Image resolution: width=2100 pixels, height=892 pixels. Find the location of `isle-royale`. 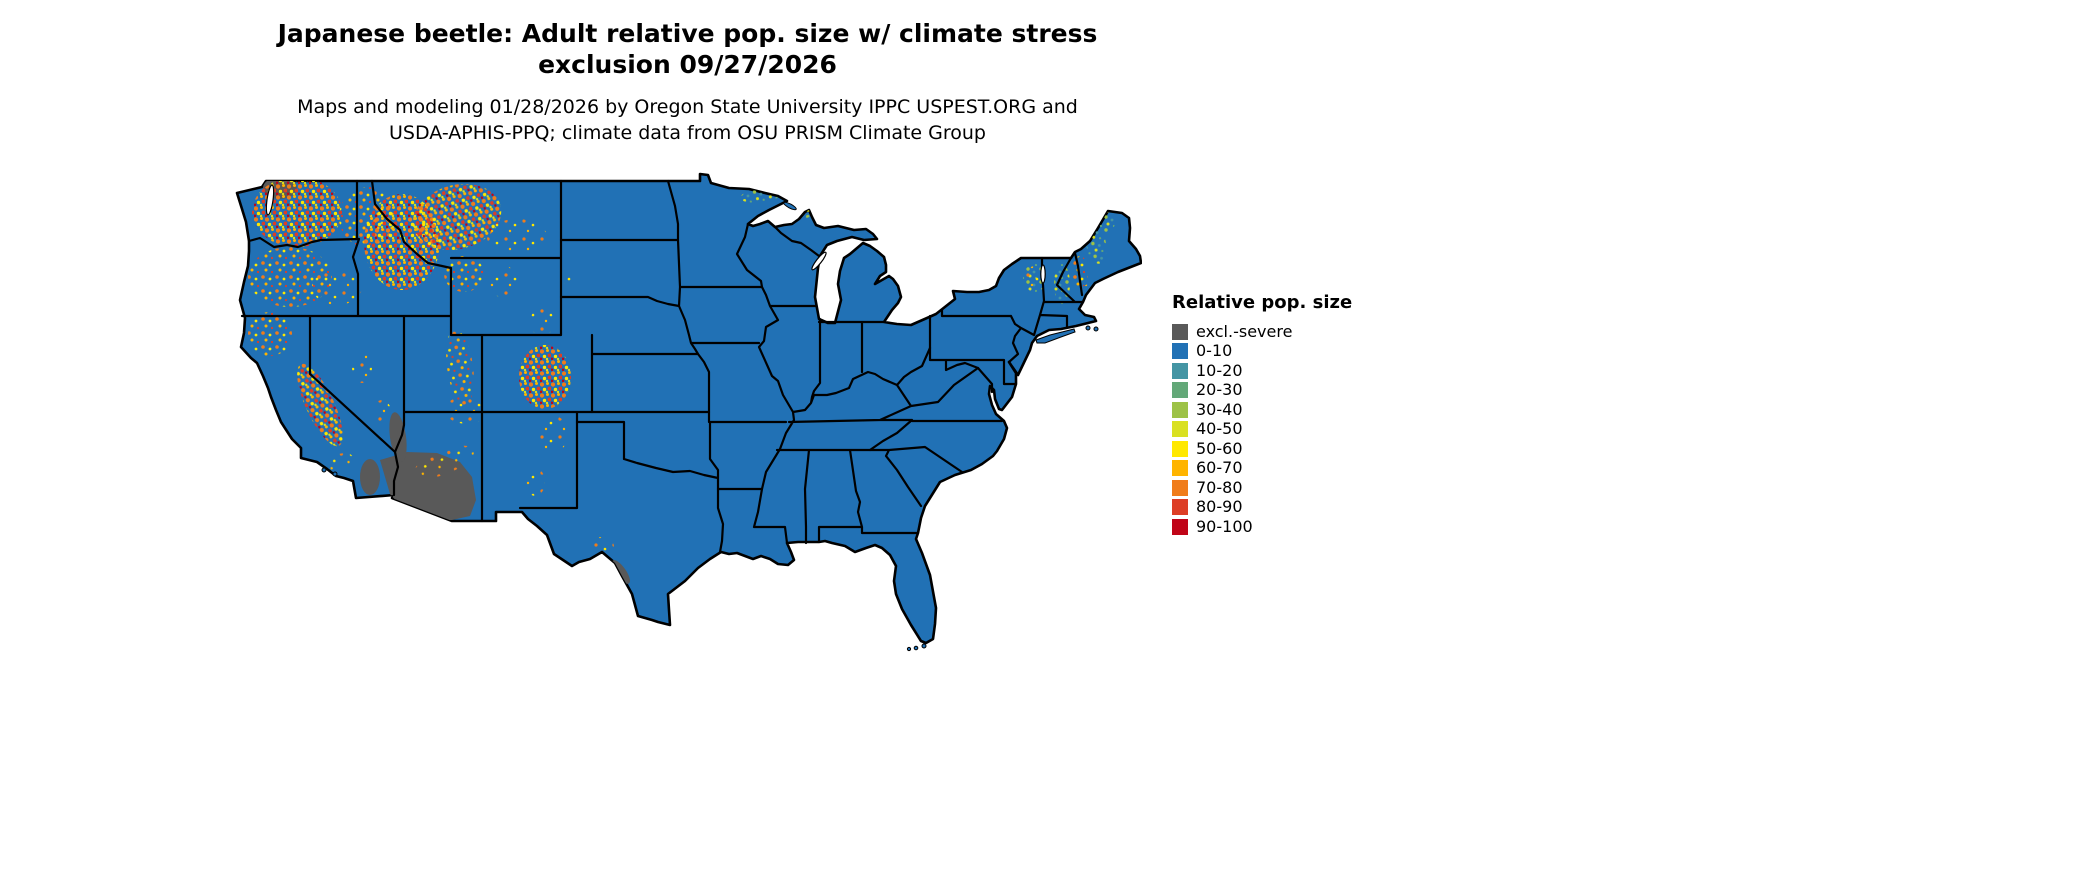

isle-royale is located at coordinates (790, 206).